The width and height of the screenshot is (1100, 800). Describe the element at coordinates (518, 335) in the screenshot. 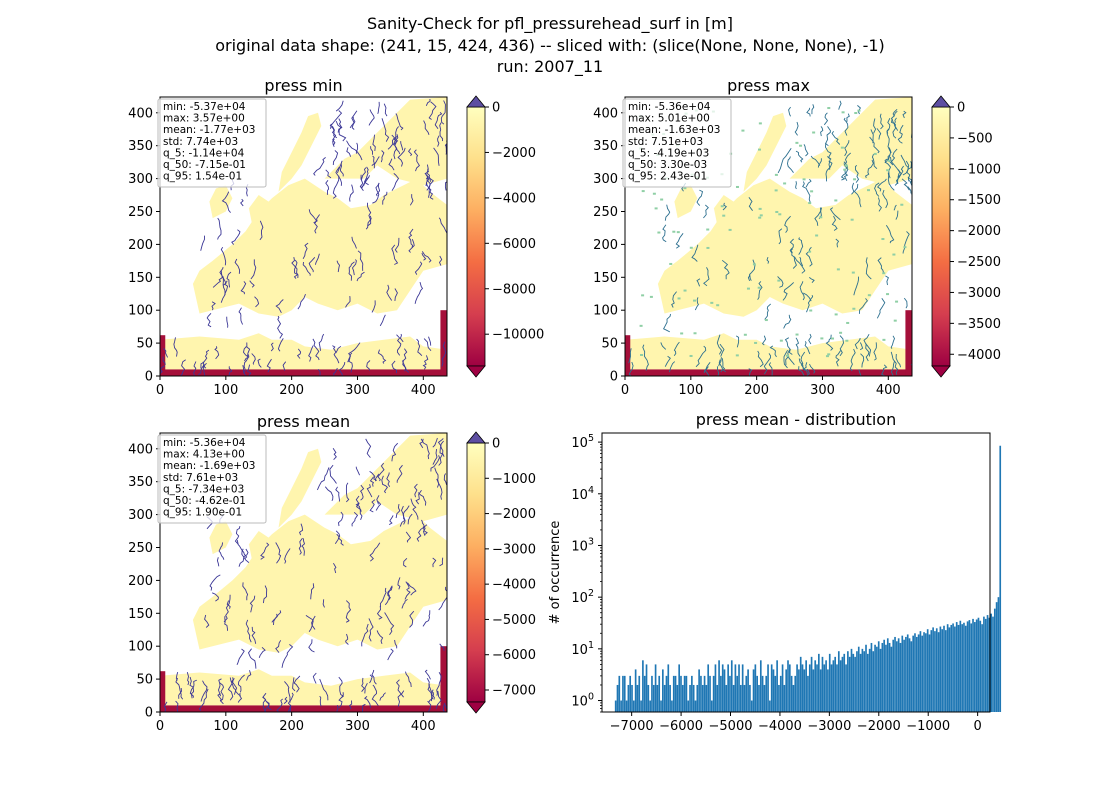

I see `colorbar-tick-label: −10000` at that location.